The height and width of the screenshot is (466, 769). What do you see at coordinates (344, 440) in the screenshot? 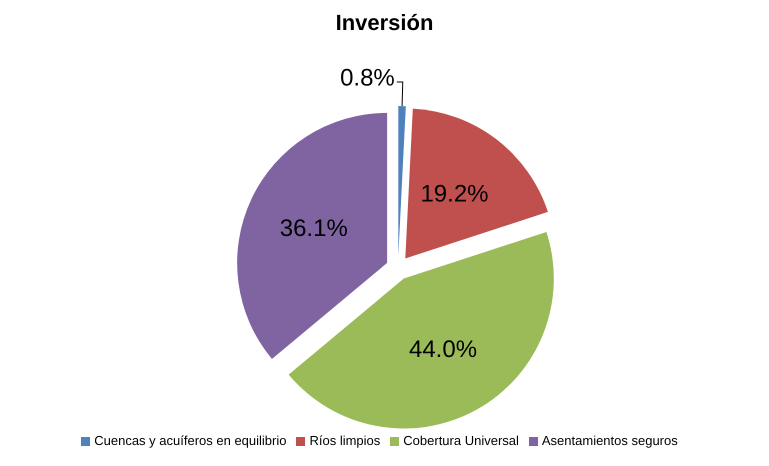
I see `legend-label: Ríos limpios` at bounding box center [344, 440].